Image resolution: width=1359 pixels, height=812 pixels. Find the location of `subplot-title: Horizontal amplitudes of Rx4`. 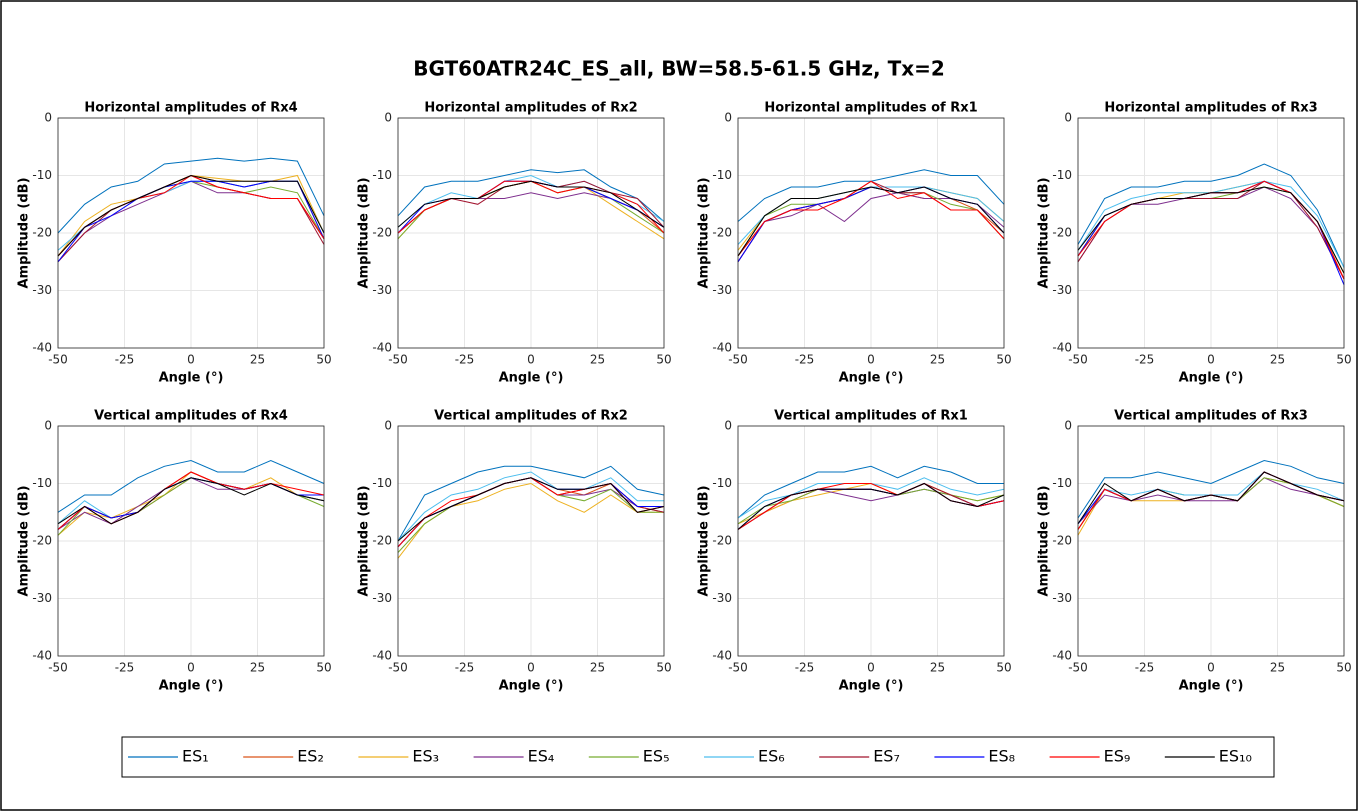

subplot-title: Horizontal amplitudes of Rx4 is located at coordinates (190, 108).